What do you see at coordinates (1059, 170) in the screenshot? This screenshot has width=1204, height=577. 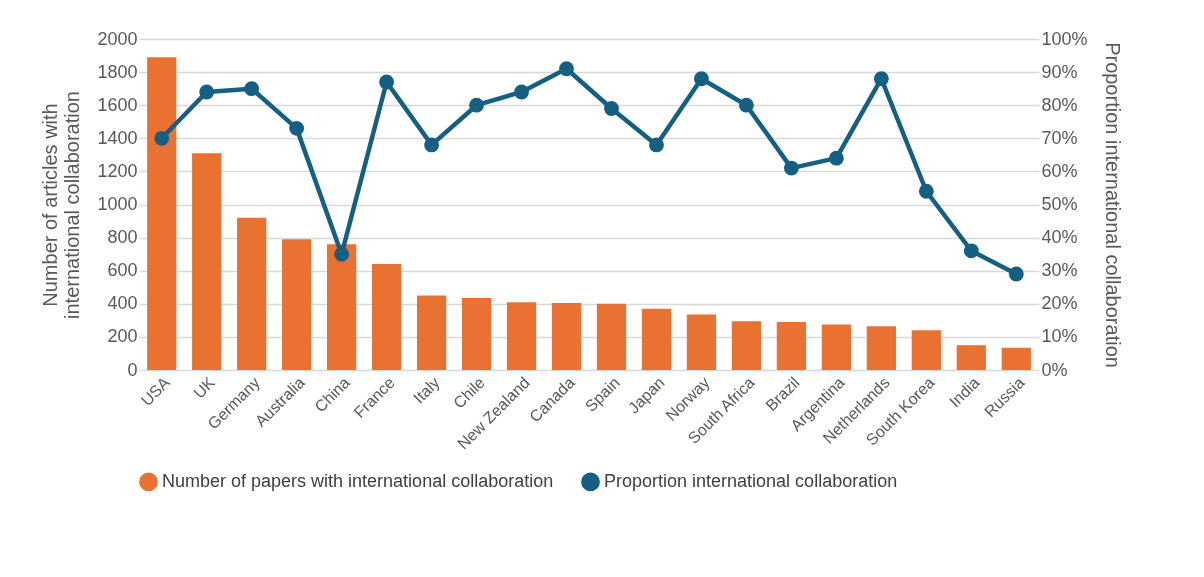 I see `y2-tick-label: 60%` at bounding box center [1059, 170].